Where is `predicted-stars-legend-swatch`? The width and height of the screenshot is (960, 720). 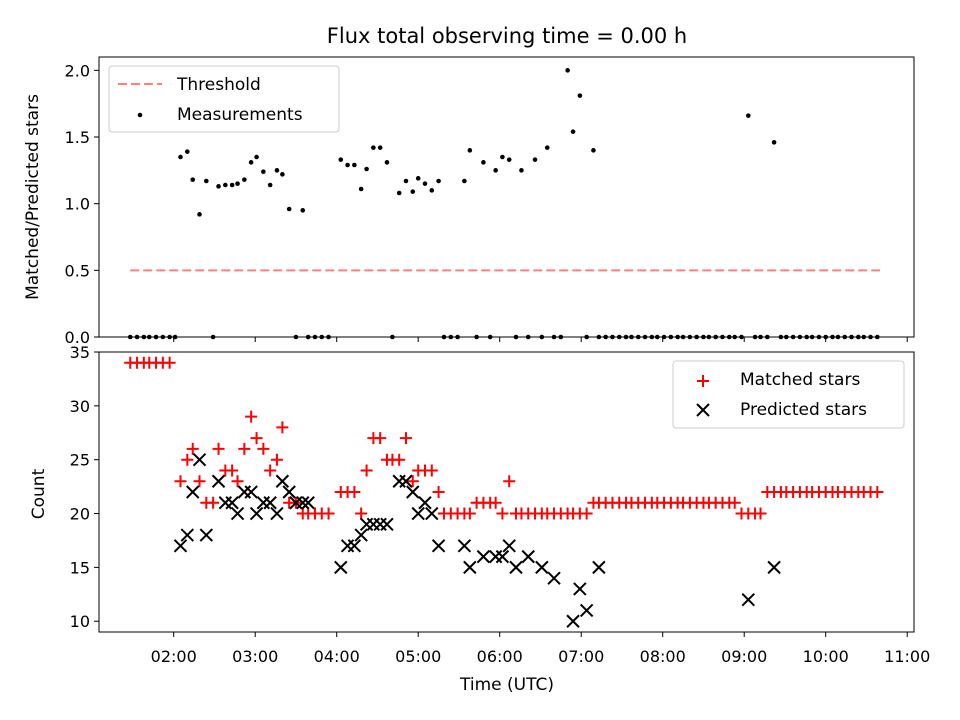
predicted-stars-legend-swatch is located at coordinates (703, 410).